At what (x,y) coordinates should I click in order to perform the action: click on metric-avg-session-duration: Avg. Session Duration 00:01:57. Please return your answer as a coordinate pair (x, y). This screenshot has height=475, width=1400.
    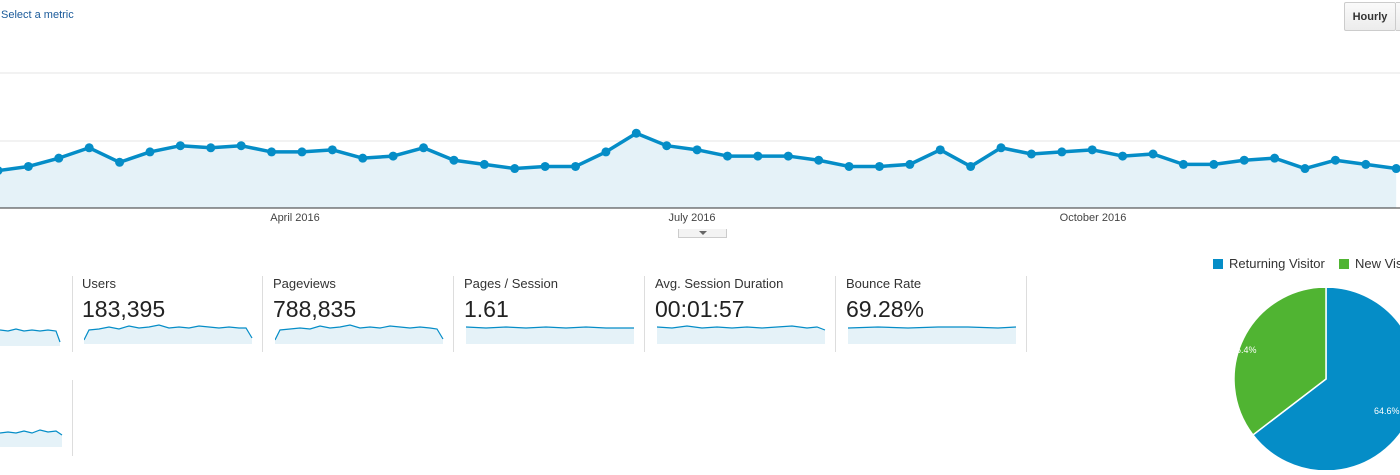
    Looking at the image, I should click on (745, 315).